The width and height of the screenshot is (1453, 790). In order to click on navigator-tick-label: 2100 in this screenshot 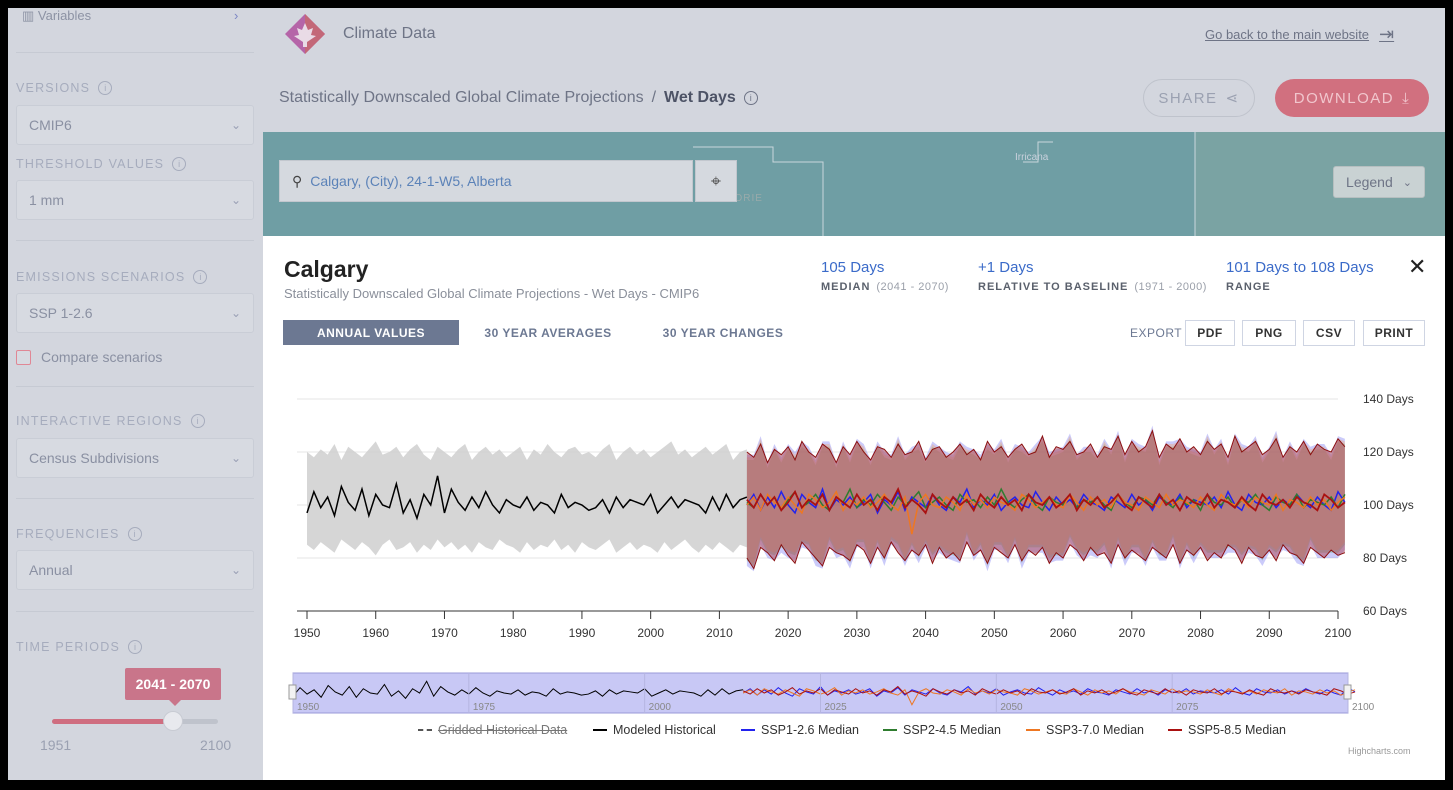, I will do `click(1363, 707)`.